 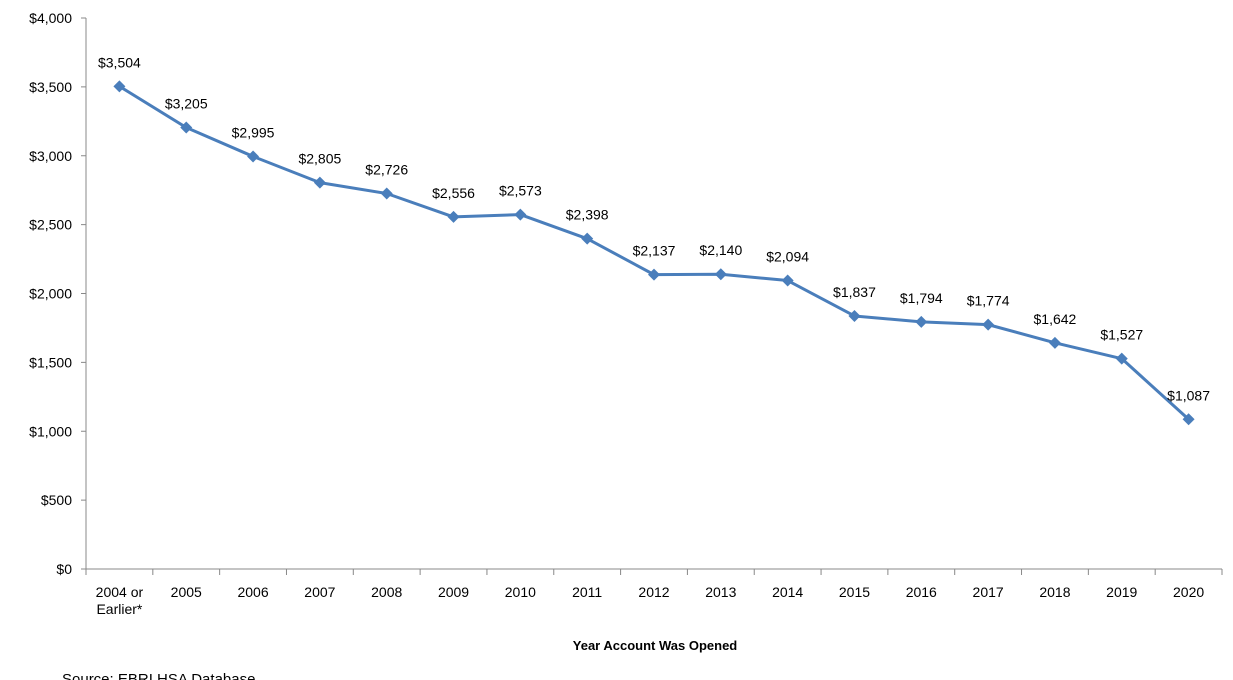 What do you see at coordinates (252, 592) in the screenshot?
I see `x-tick-label: 2006` at bounding box center [252, 592].